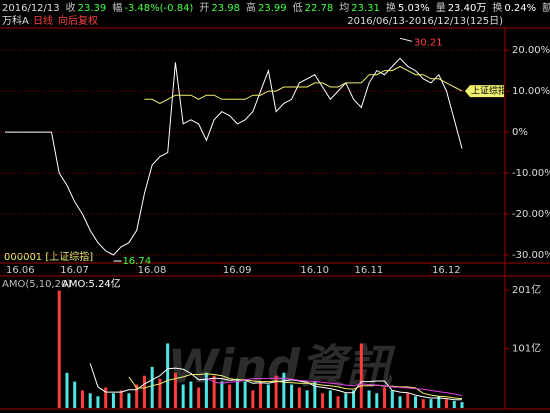 The image size is (550, 413). Describe the element at coordinates (531, 91) in the screenshot. I see `y-tick-label: 10.00%` at that location.